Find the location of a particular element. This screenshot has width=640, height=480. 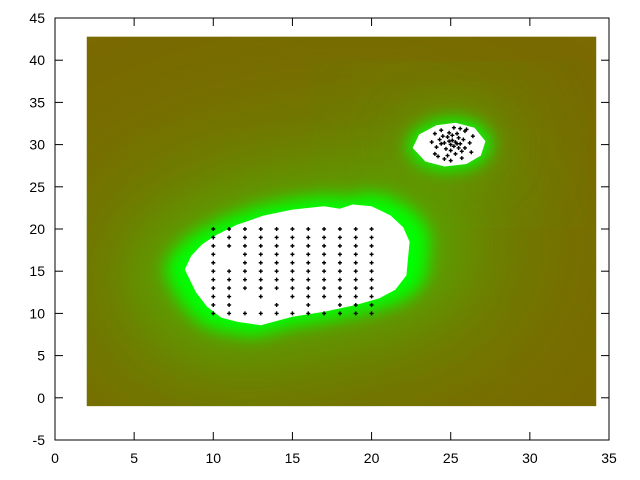

y-tick-label: 35 is located at coordinates (37, 102).